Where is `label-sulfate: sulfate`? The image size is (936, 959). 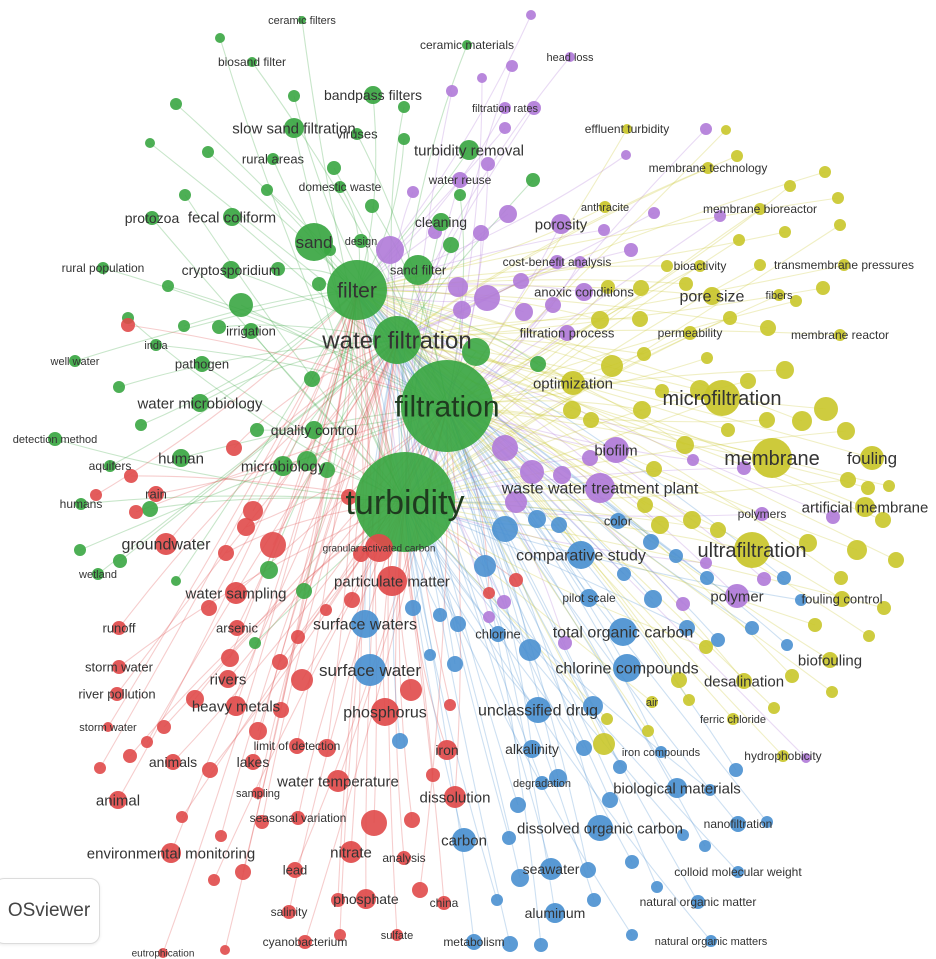
label-sulfate: sulfate is located at coordinates (397, 936).